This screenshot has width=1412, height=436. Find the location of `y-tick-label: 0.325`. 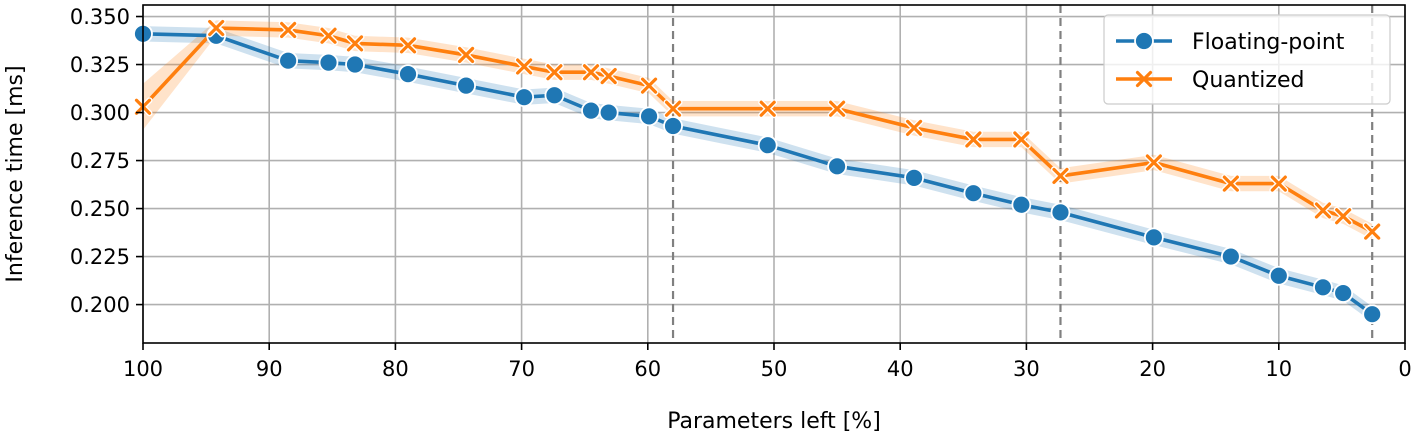

y-tick-label: 0.325 is located at coordinates (100, 65).